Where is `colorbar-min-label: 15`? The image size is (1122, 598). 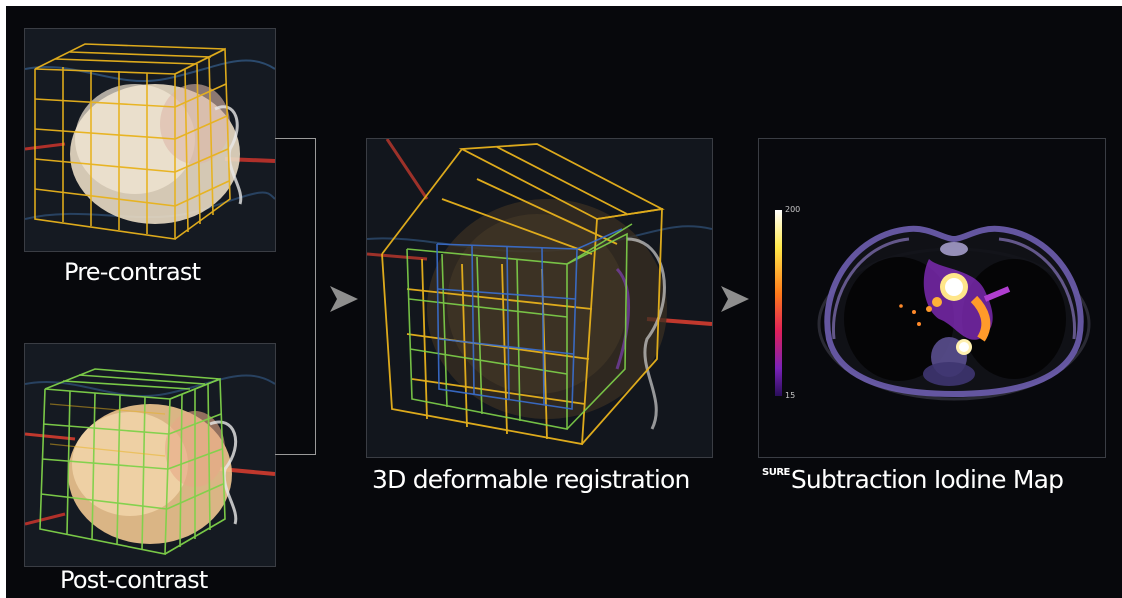 colorbar-min-label: 15 is located at coordinates (790, 395).